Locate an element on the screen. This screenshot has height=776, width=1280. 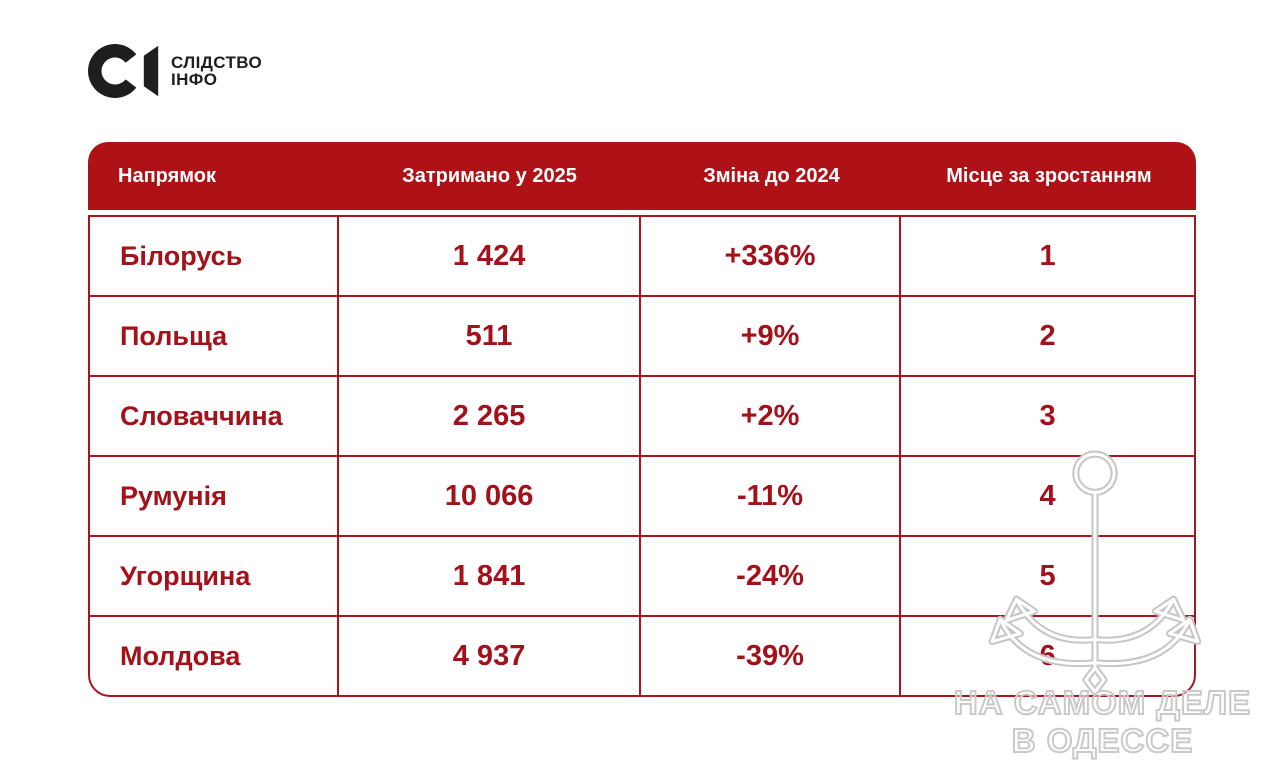
header-change-2024: Зміна до 2024 is located at coordinates (771, 175).